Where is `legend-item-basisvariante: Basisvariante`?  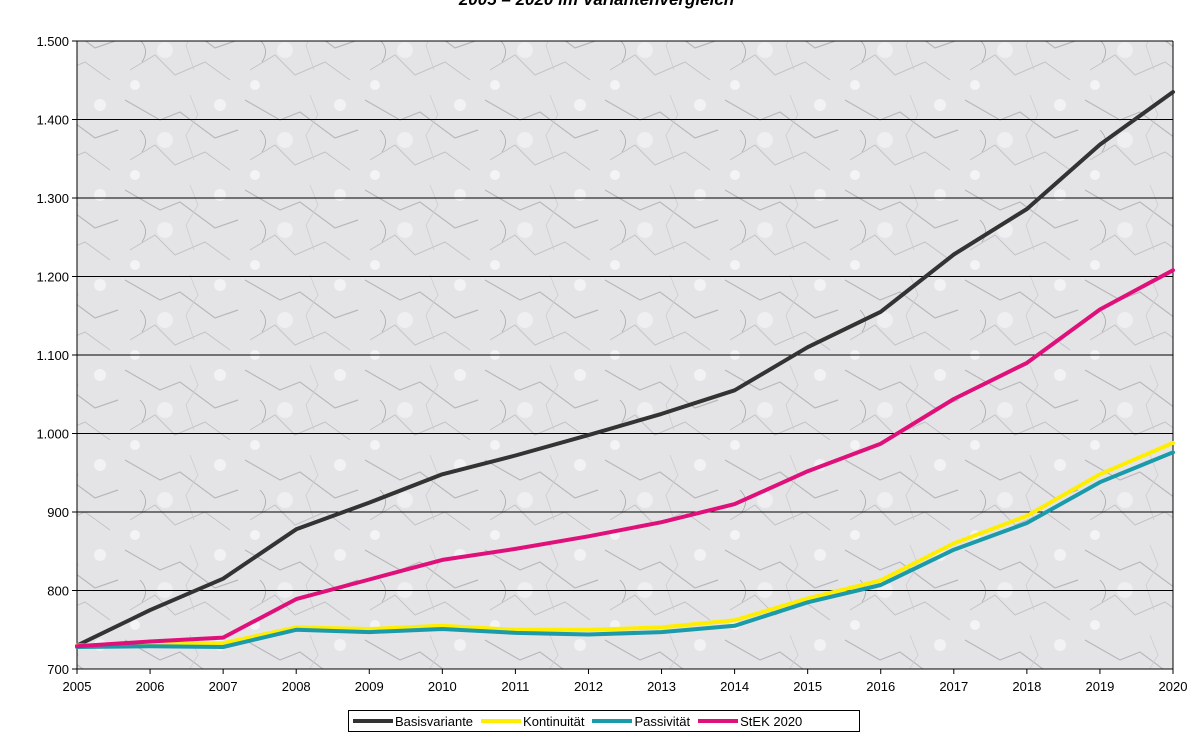 legend-item-basisvariante: Basisvariante is located at coordinates (413, 721).